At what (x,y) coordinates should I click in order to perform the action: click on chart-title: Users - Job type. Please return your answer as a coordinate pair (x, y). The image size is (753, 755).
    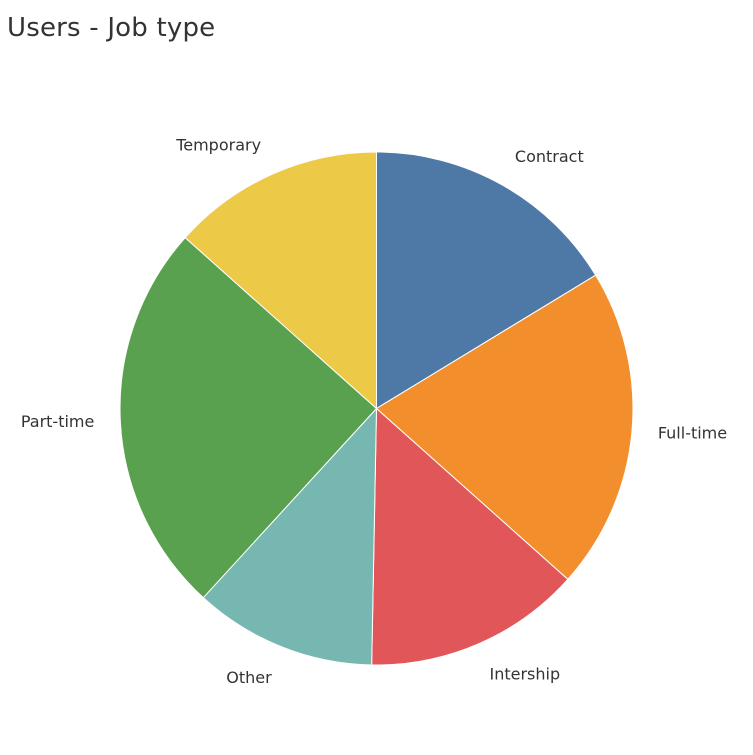
    Looking at the image, I should click on (111, 28).